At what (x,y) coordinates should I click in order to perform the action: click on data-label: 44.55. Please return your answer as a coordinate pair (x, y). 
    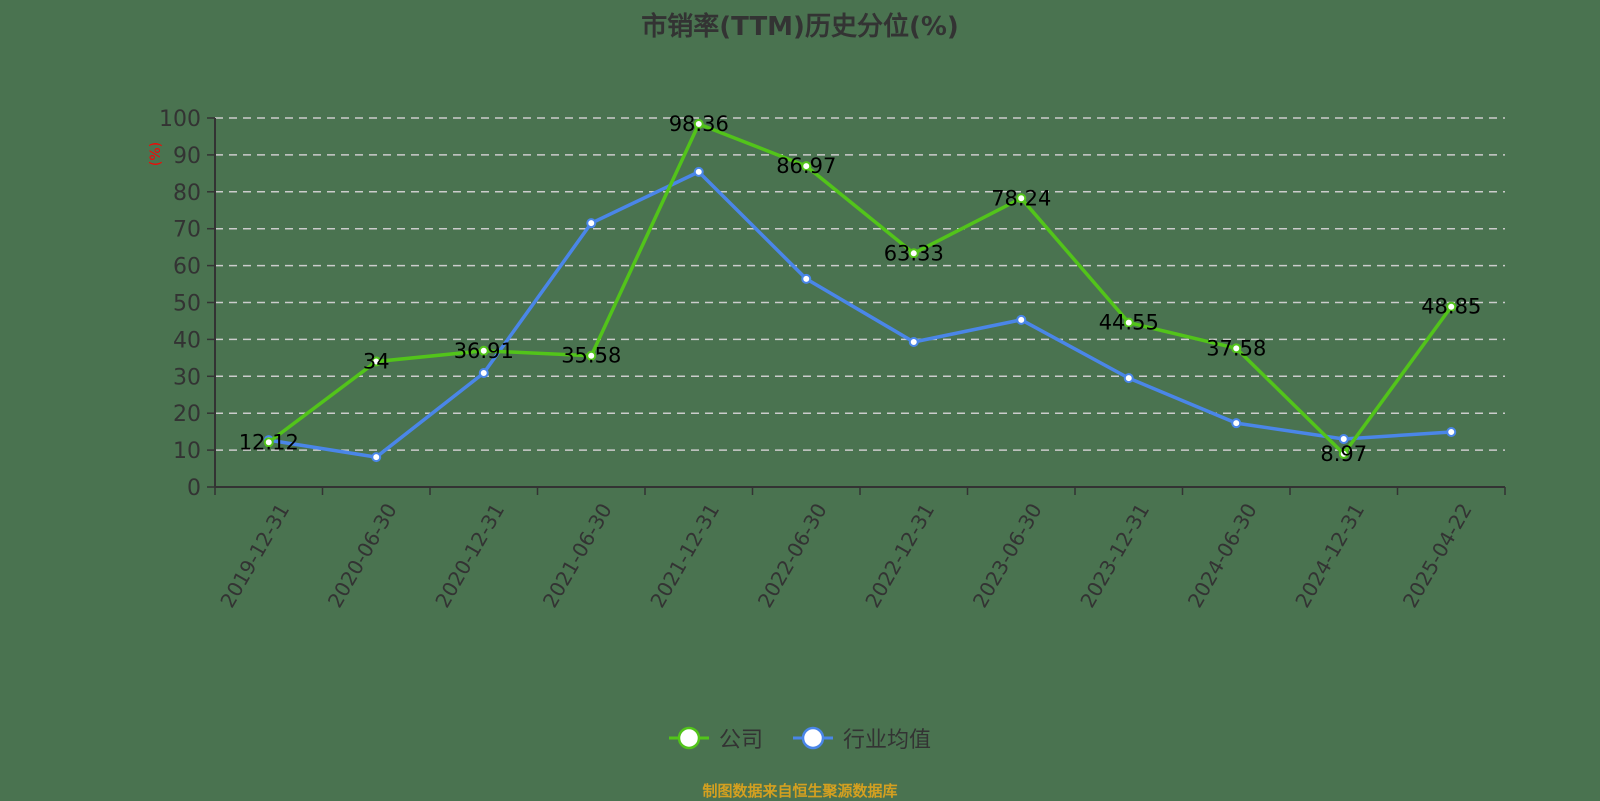
    Looking at the image, I should click on (1129, 323).